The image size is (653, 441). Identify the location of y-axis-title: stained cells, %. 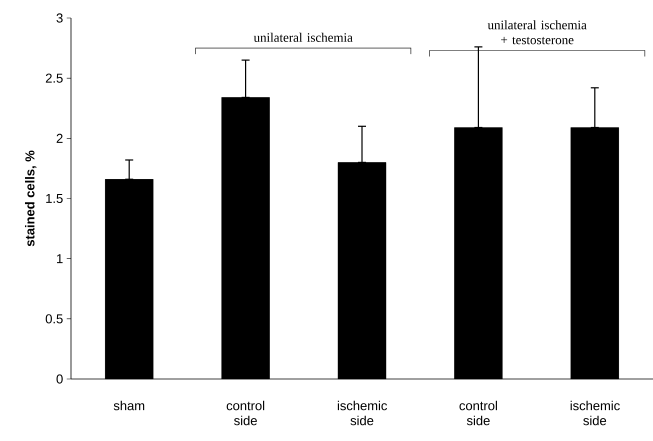
(30, 198).